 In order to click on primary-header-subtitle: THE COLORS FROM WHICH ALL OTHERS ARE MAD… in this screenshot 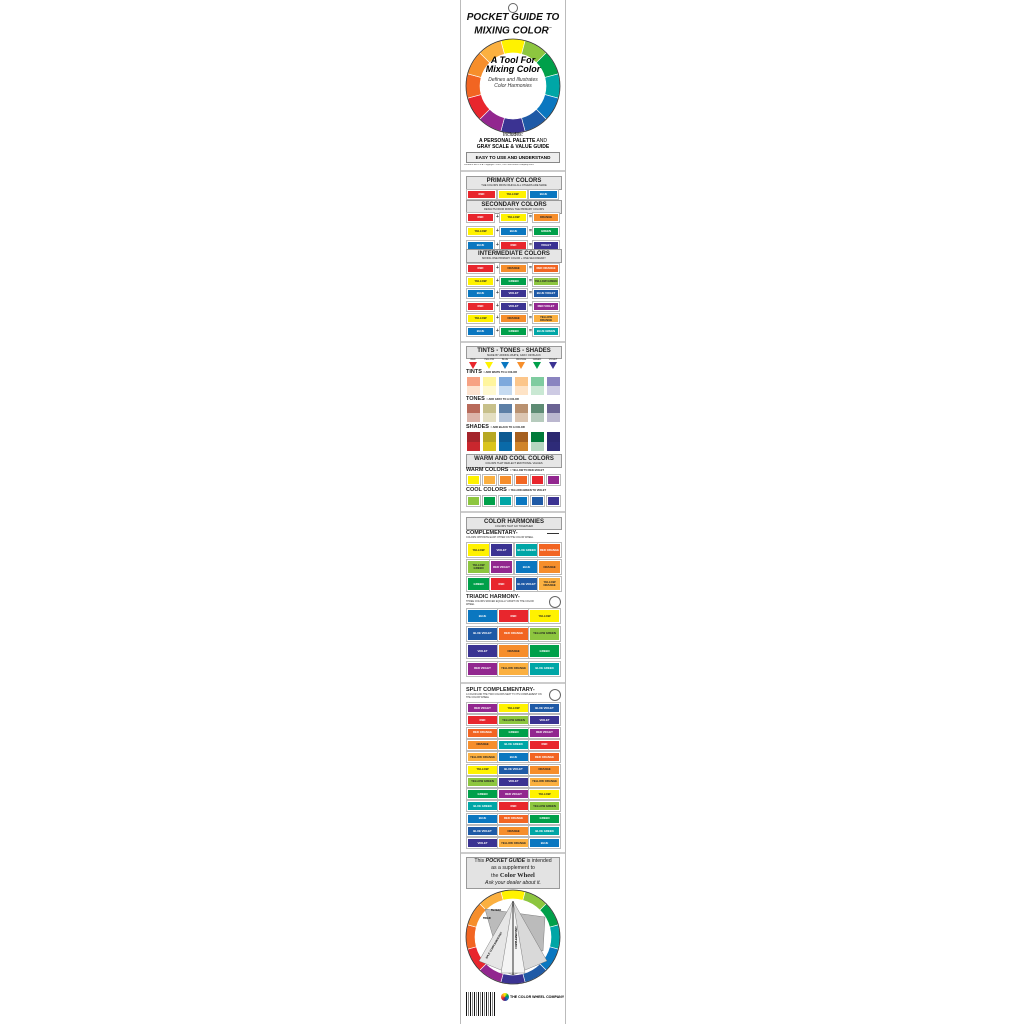, I will do `click(514, 185)`.